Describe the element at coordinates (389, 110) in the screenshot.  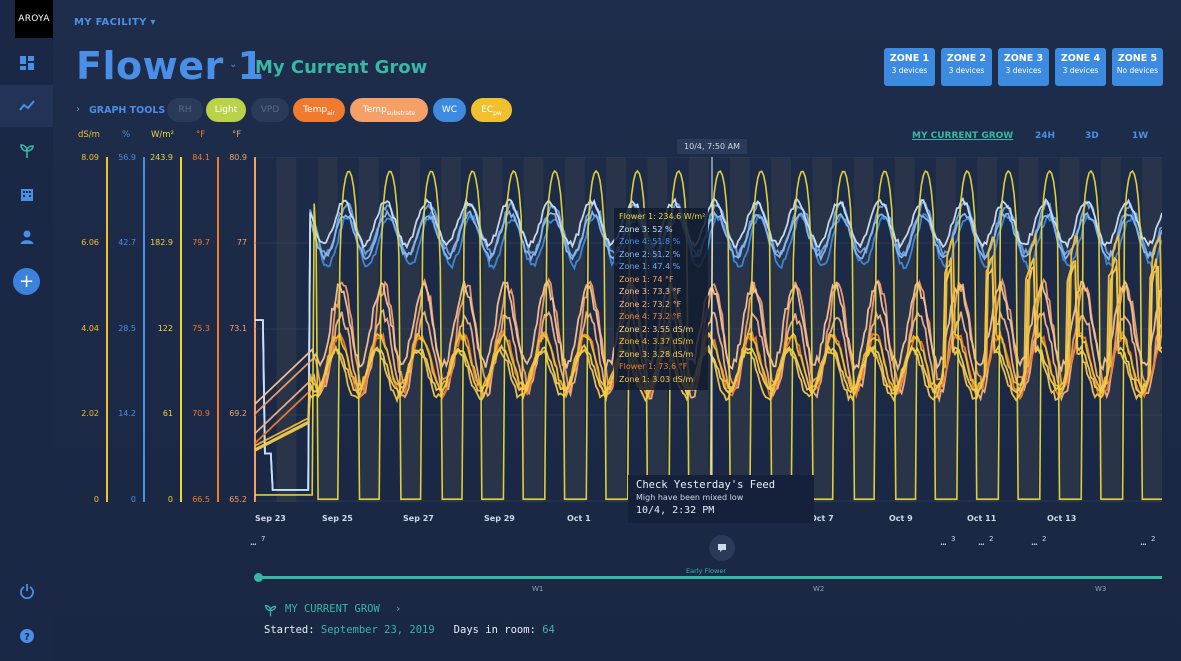
I see `toggle-temp-substrate: Temp substrate` at that location.